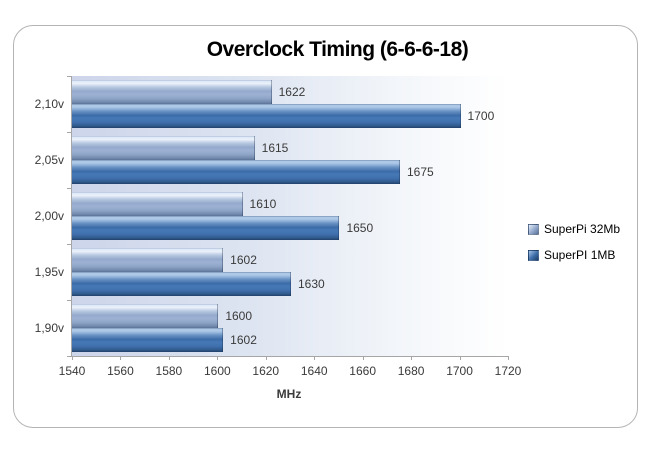 The width and height of the screenshot is (650, 452). What do you see at coordinates (49, 160) in the screenshot?
I see `y-category-label: 2,05v` at bounding box center [49, 160].